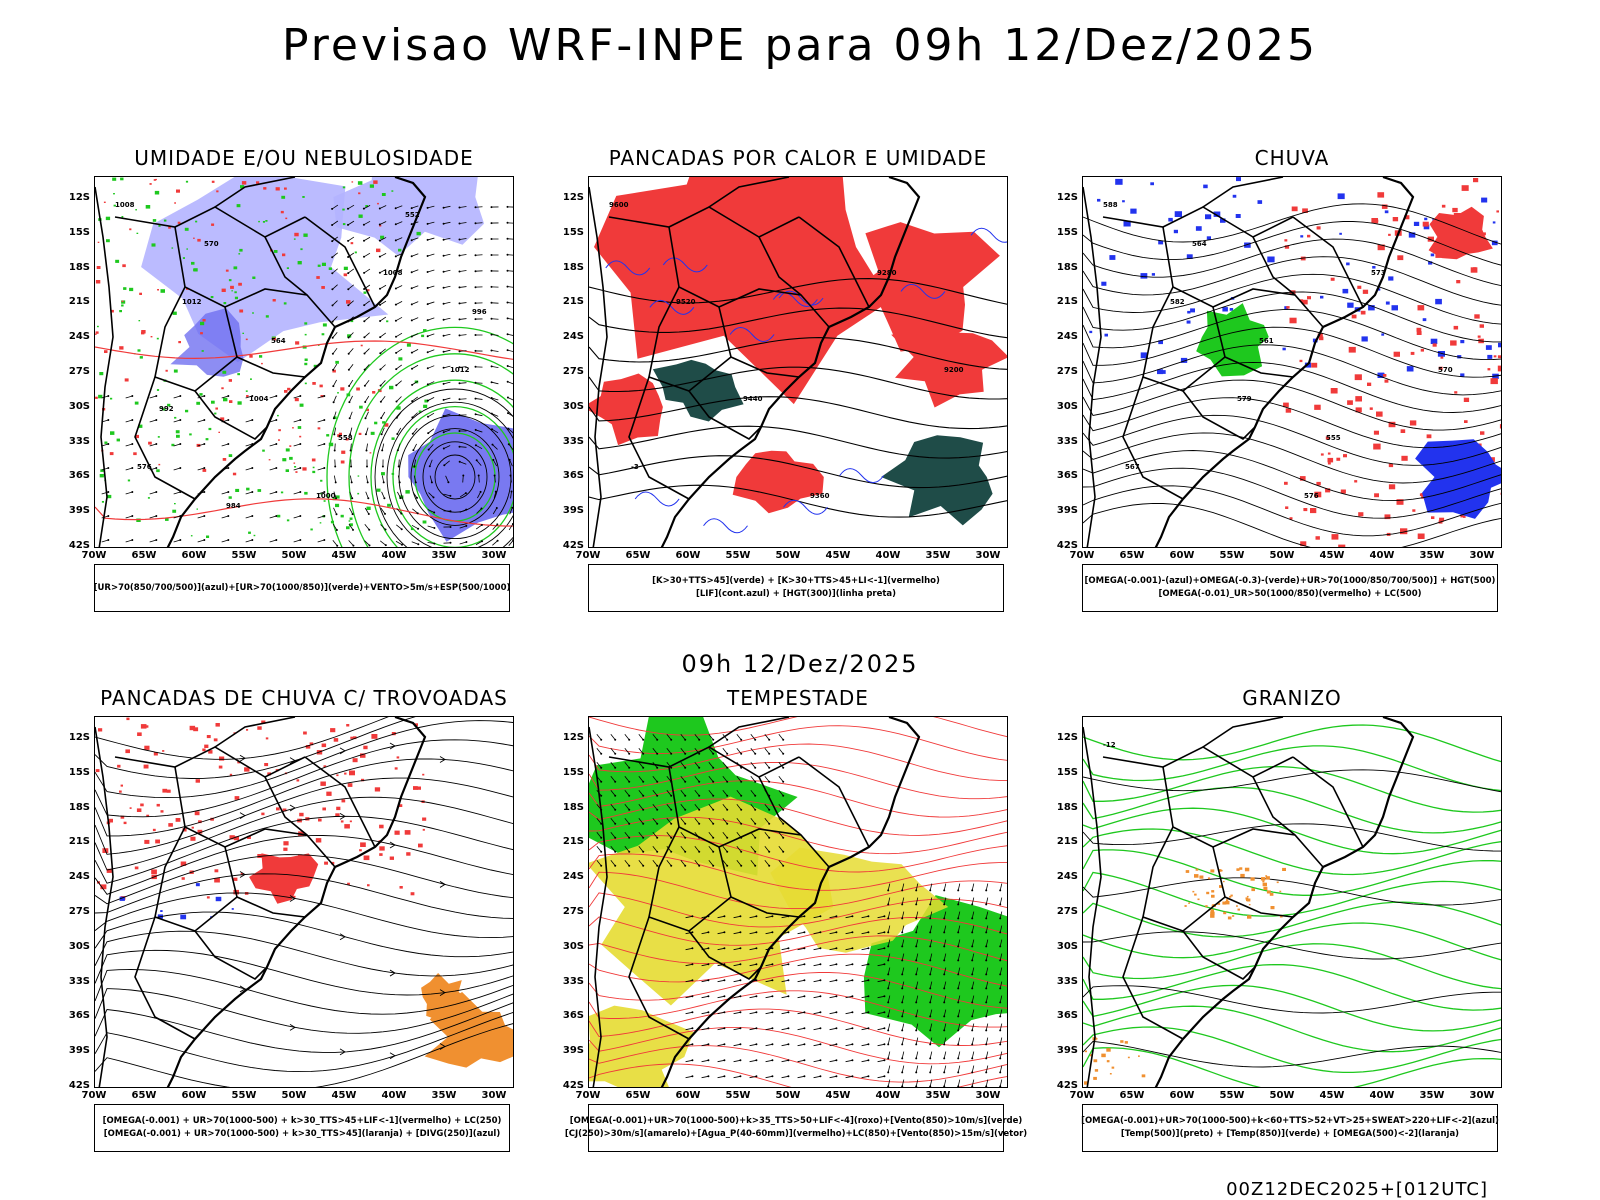  Describe the element at coordinates (79, 406) in the screenshot. I see `latitude-label: 30S` at that location.